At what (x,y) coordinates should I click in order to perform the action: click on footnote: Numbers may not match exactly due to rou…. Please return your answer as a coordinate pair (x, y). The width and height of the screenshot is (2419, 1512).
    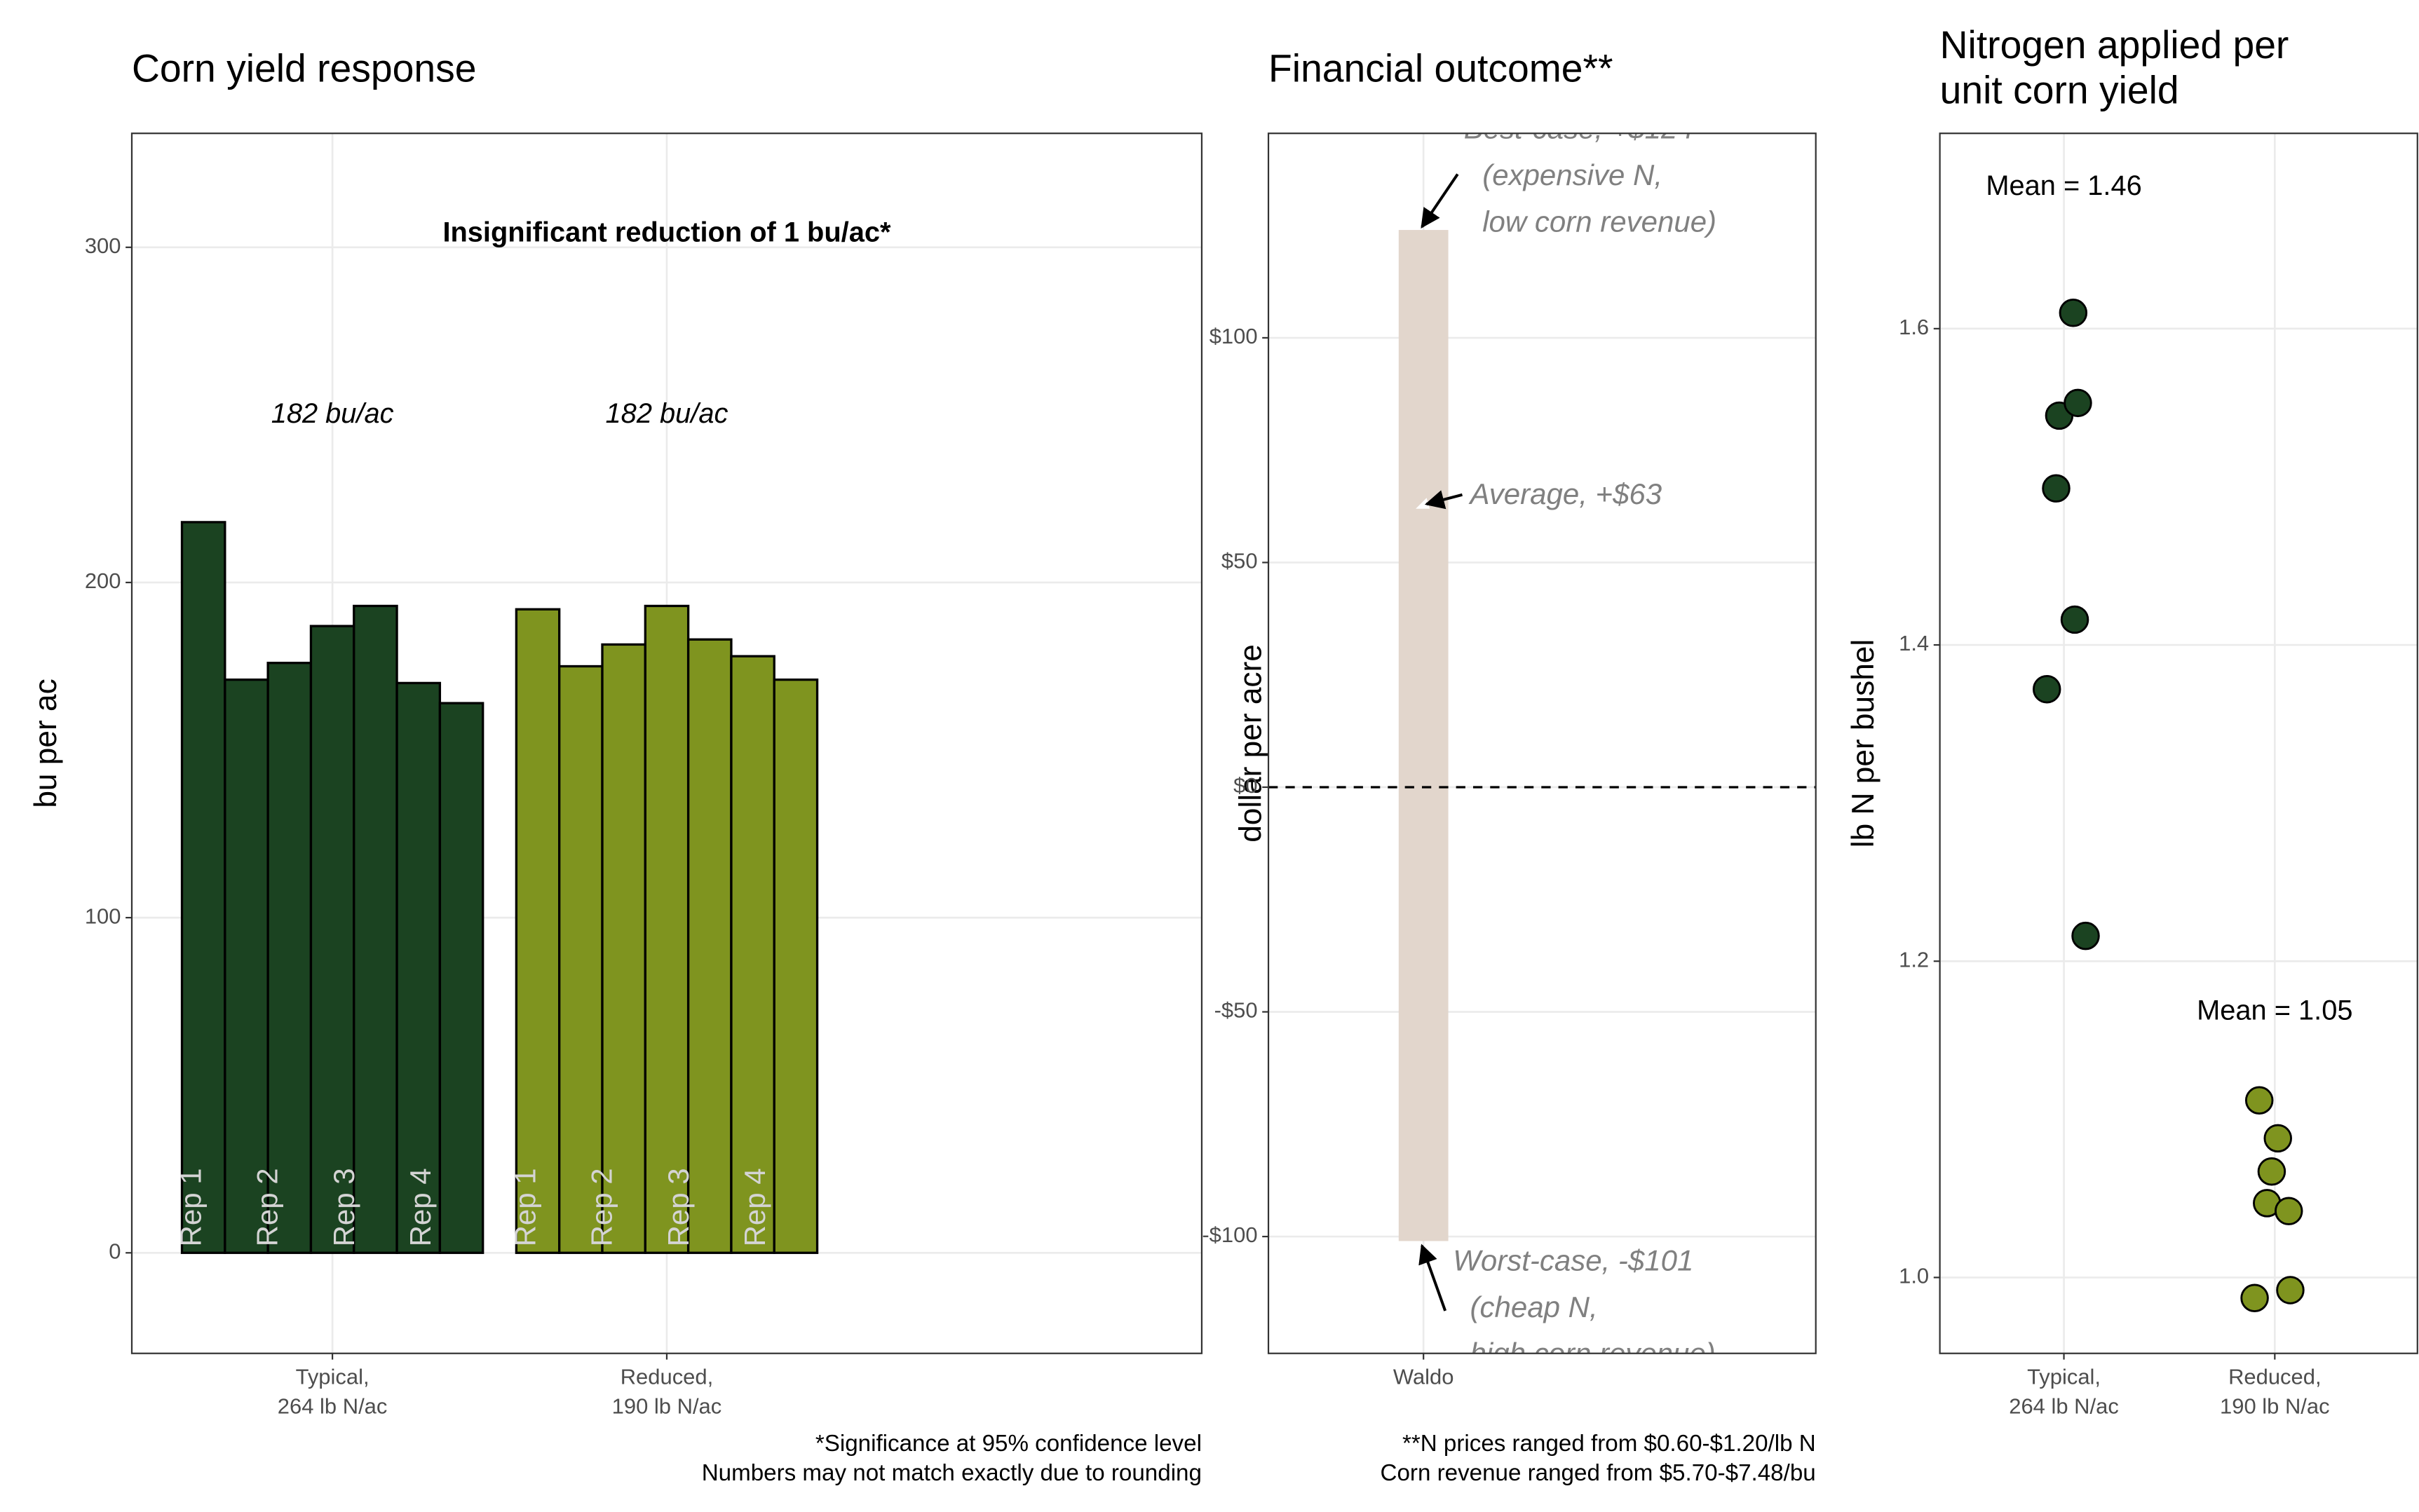
    Looking at the image, I should click on (952, 1473).